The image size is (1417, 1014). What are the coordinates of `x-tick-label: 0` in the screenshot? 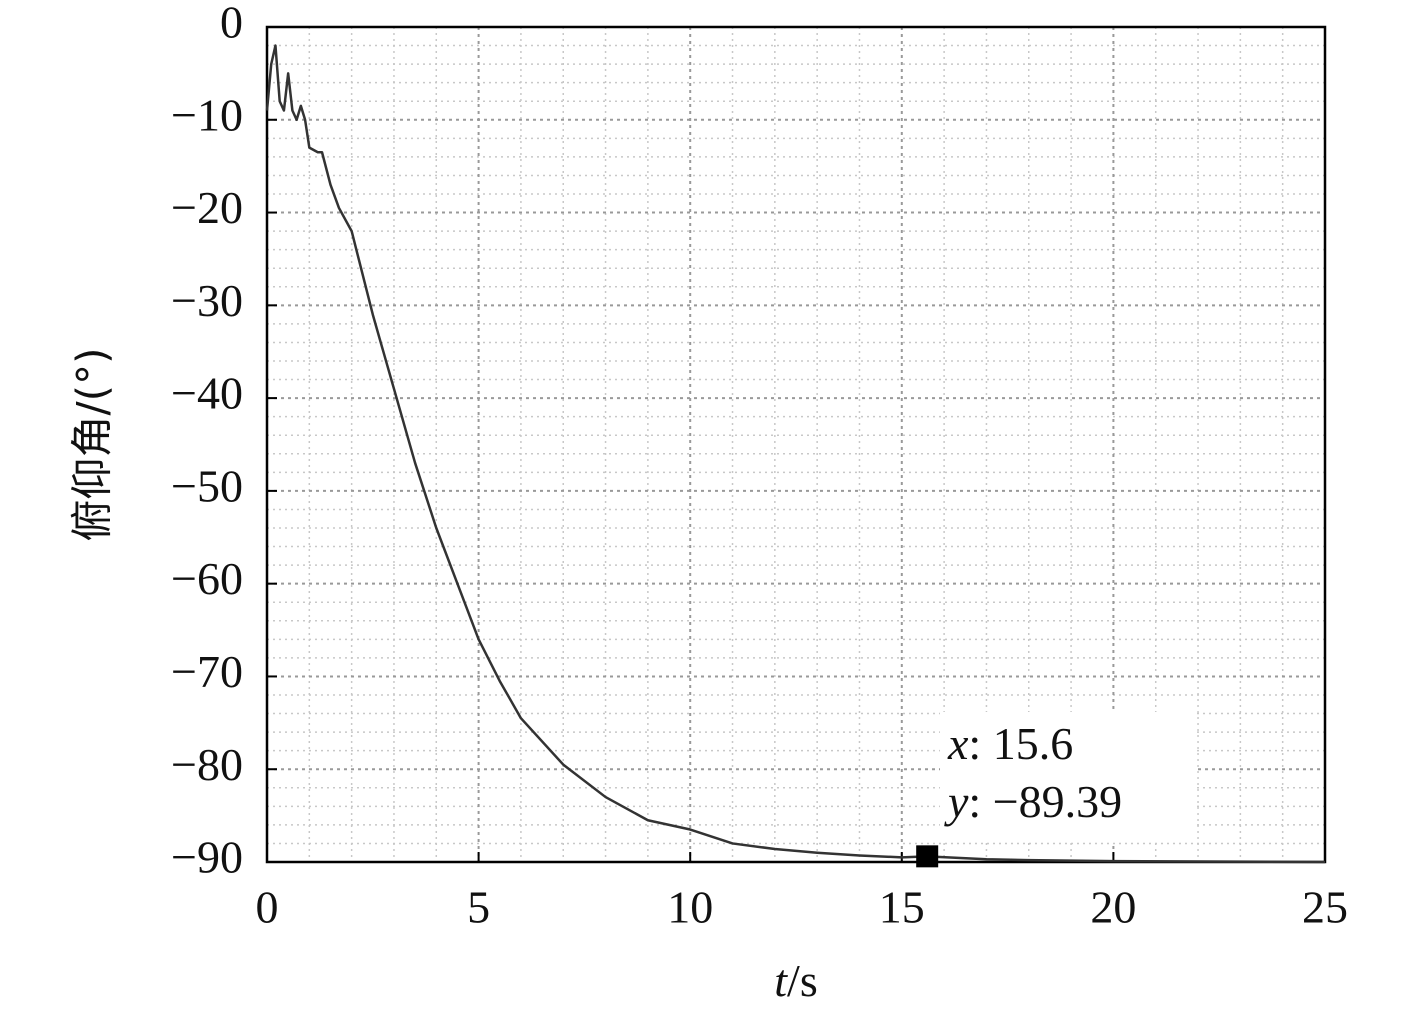 It's located at (267, 907).